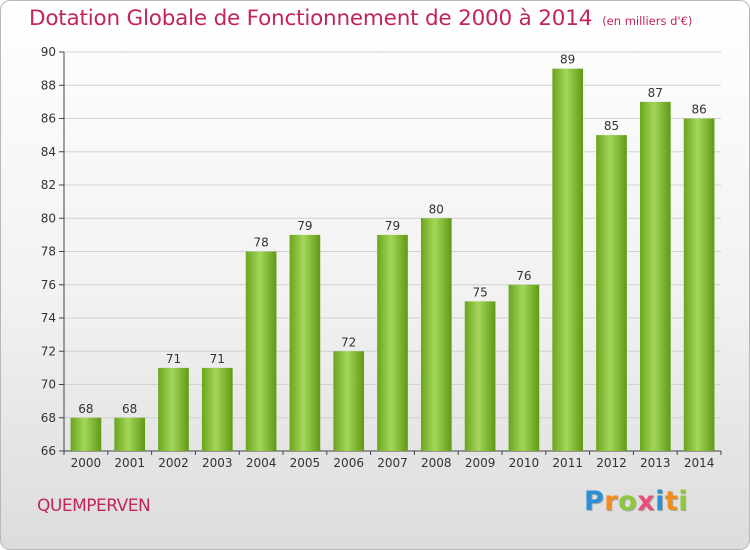 The image size is (750, 550). Describe the element at coordinates (48, 318) in the screenshot. I see `y-tick-label: 74` at that location.